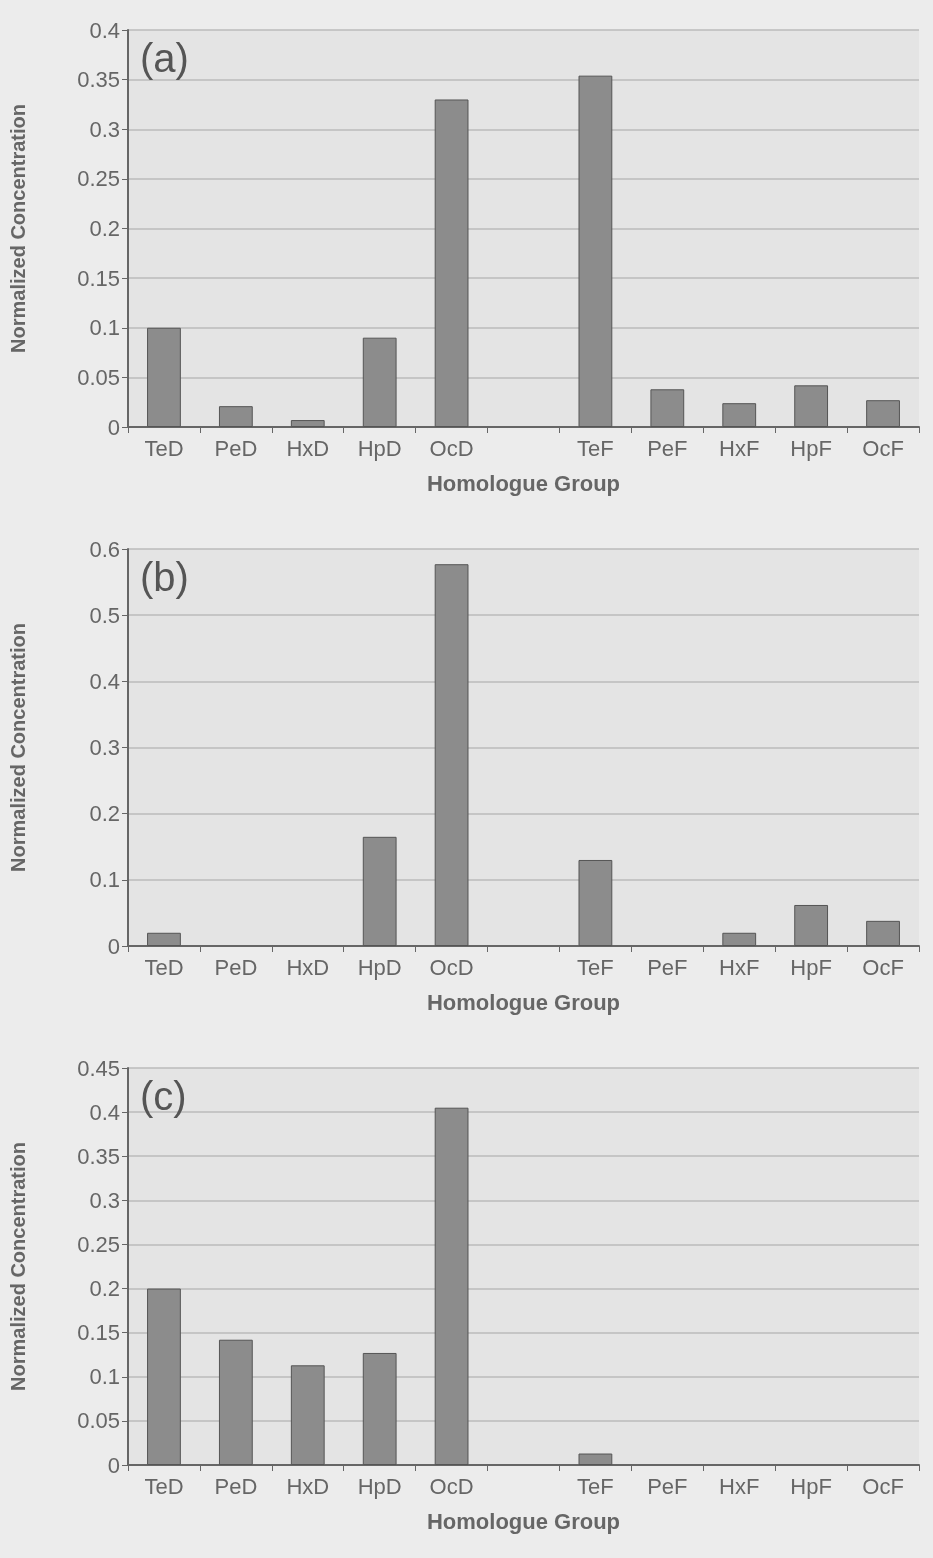 The image size is (933, 1558). Describe the element at coordinates (98, 1068) in the screenshot. I see `y-tick-label: 0.45` at that location.